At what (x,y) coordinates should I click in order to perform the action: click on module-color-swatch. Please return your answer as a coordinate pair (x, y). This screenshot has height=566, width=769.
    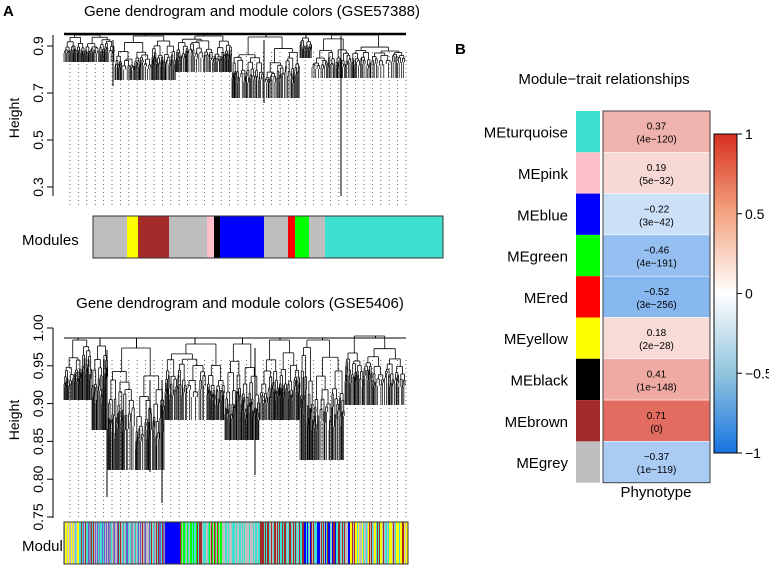
    Looking at the image, I should click on (588, 421).